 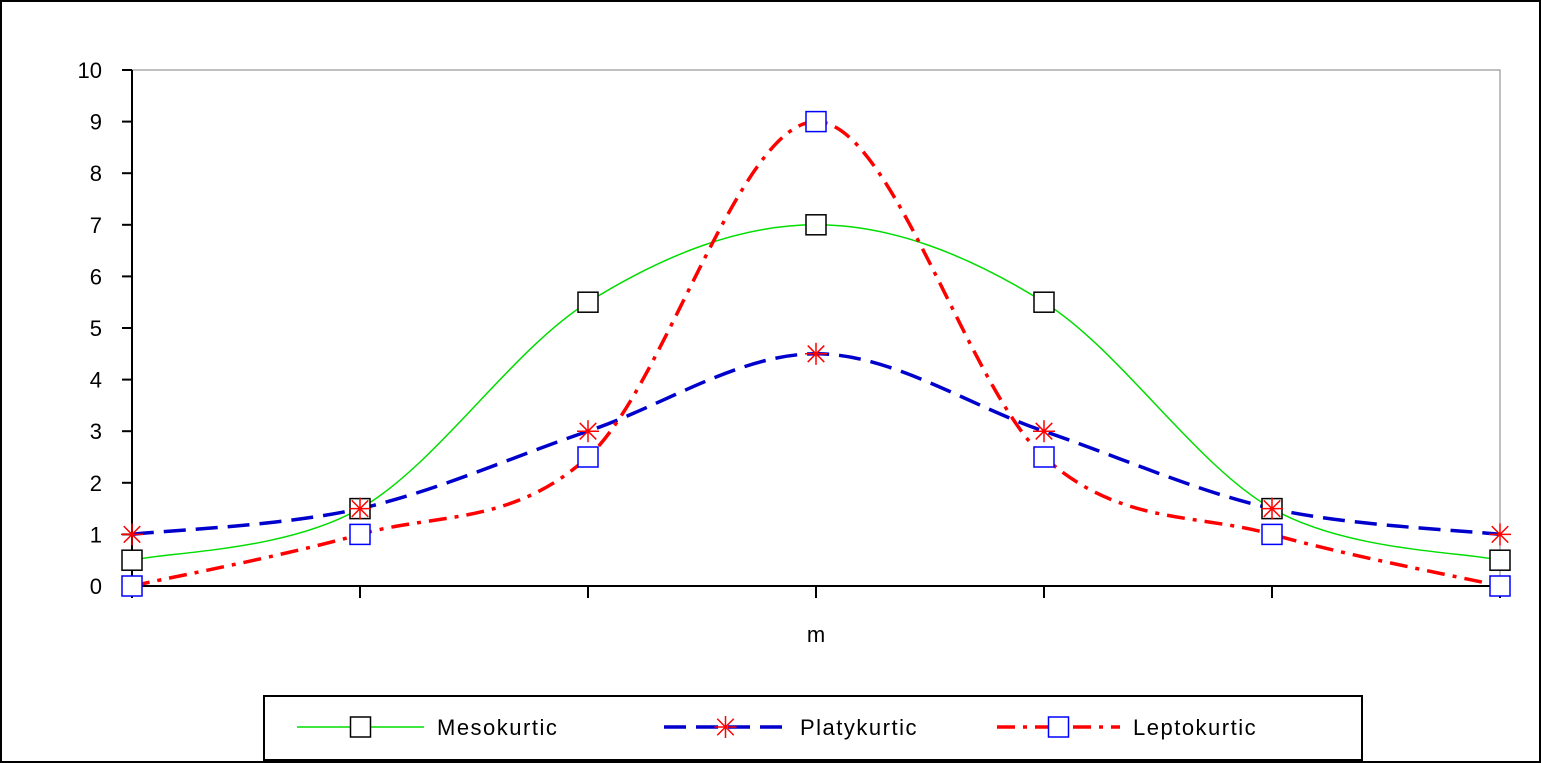 I want to click on legend-marker-leptokurtic, so click(x=1058, y=727).